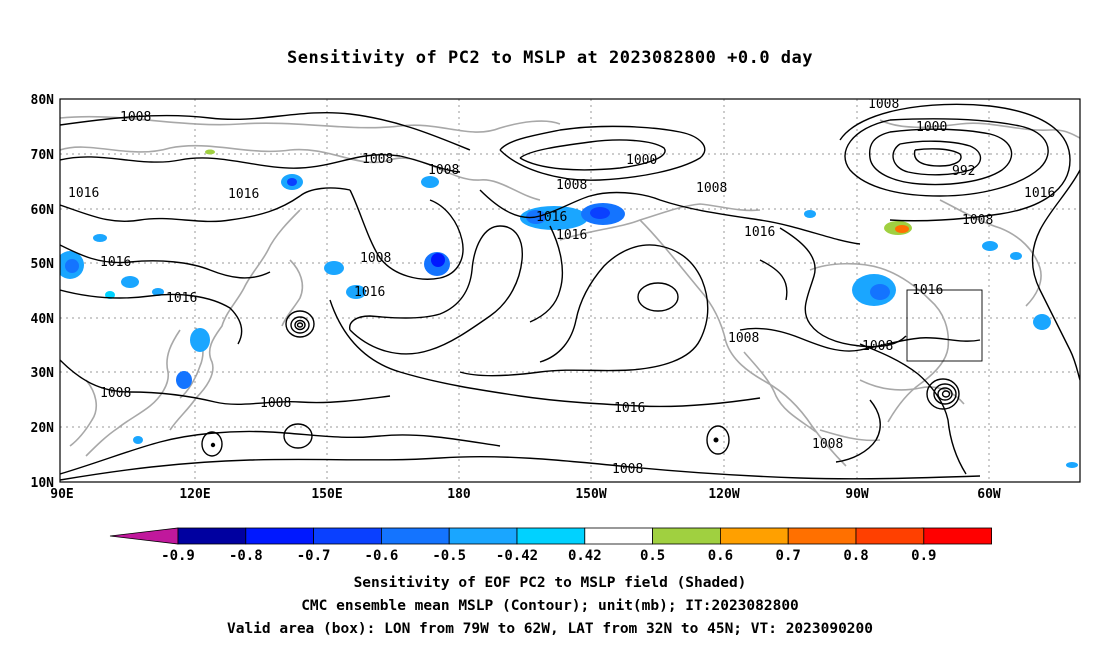 The width and height of the screenshot is (1100, 650). I want to click on lat-label: 60N, so click(43, 210).